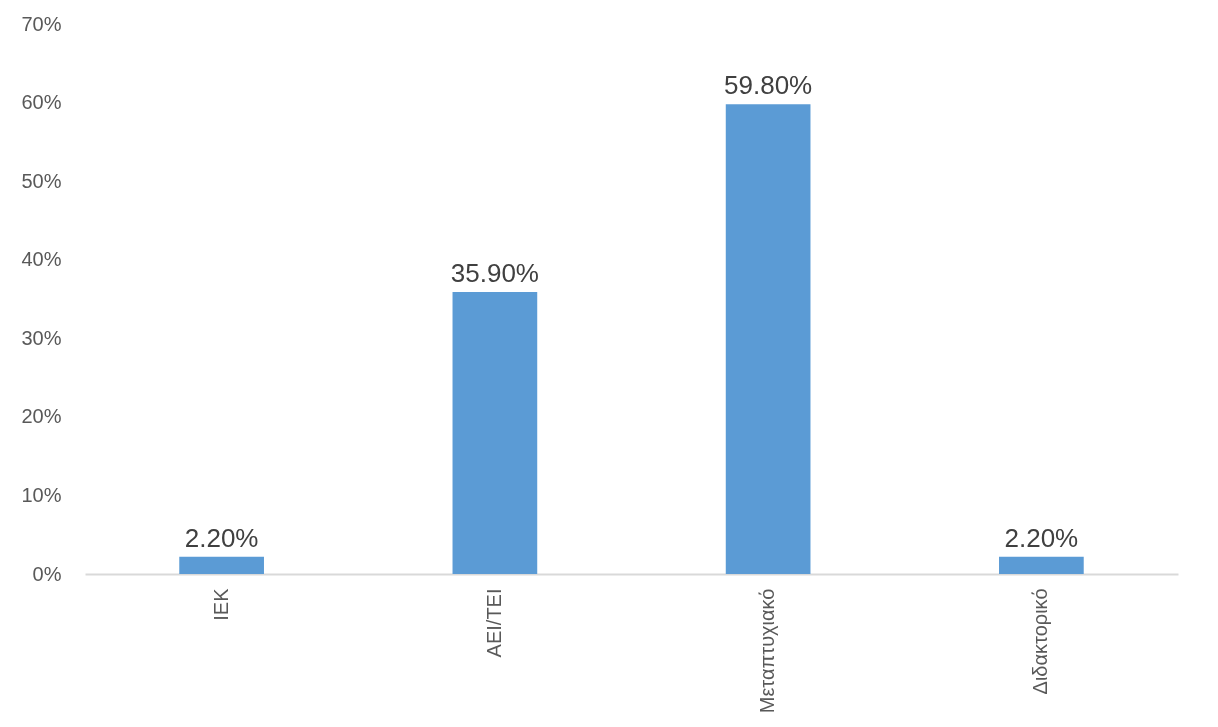 The image size is (1218, 727). What do you see at coordinates (41, 259) in the screenshot?
I see `y-tick-label: 40%` at bounding box center [41, 259].